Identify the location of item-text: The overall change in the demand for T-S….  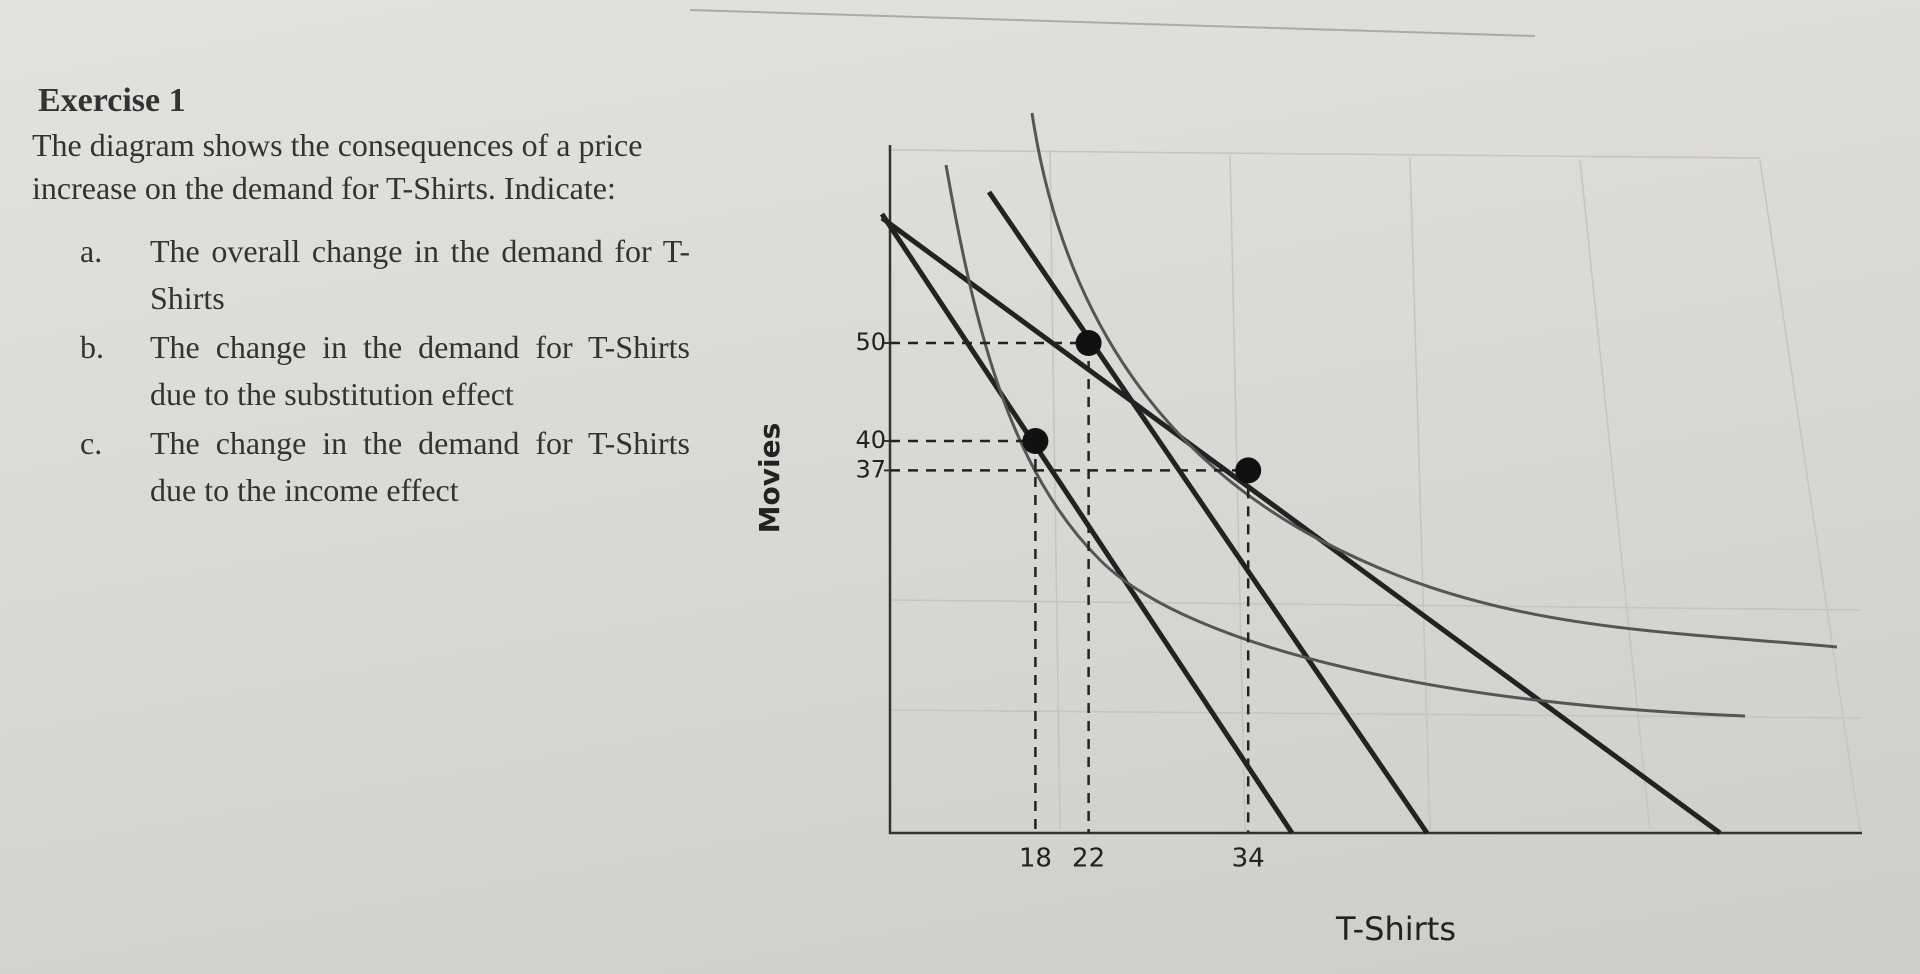
(420, 274).